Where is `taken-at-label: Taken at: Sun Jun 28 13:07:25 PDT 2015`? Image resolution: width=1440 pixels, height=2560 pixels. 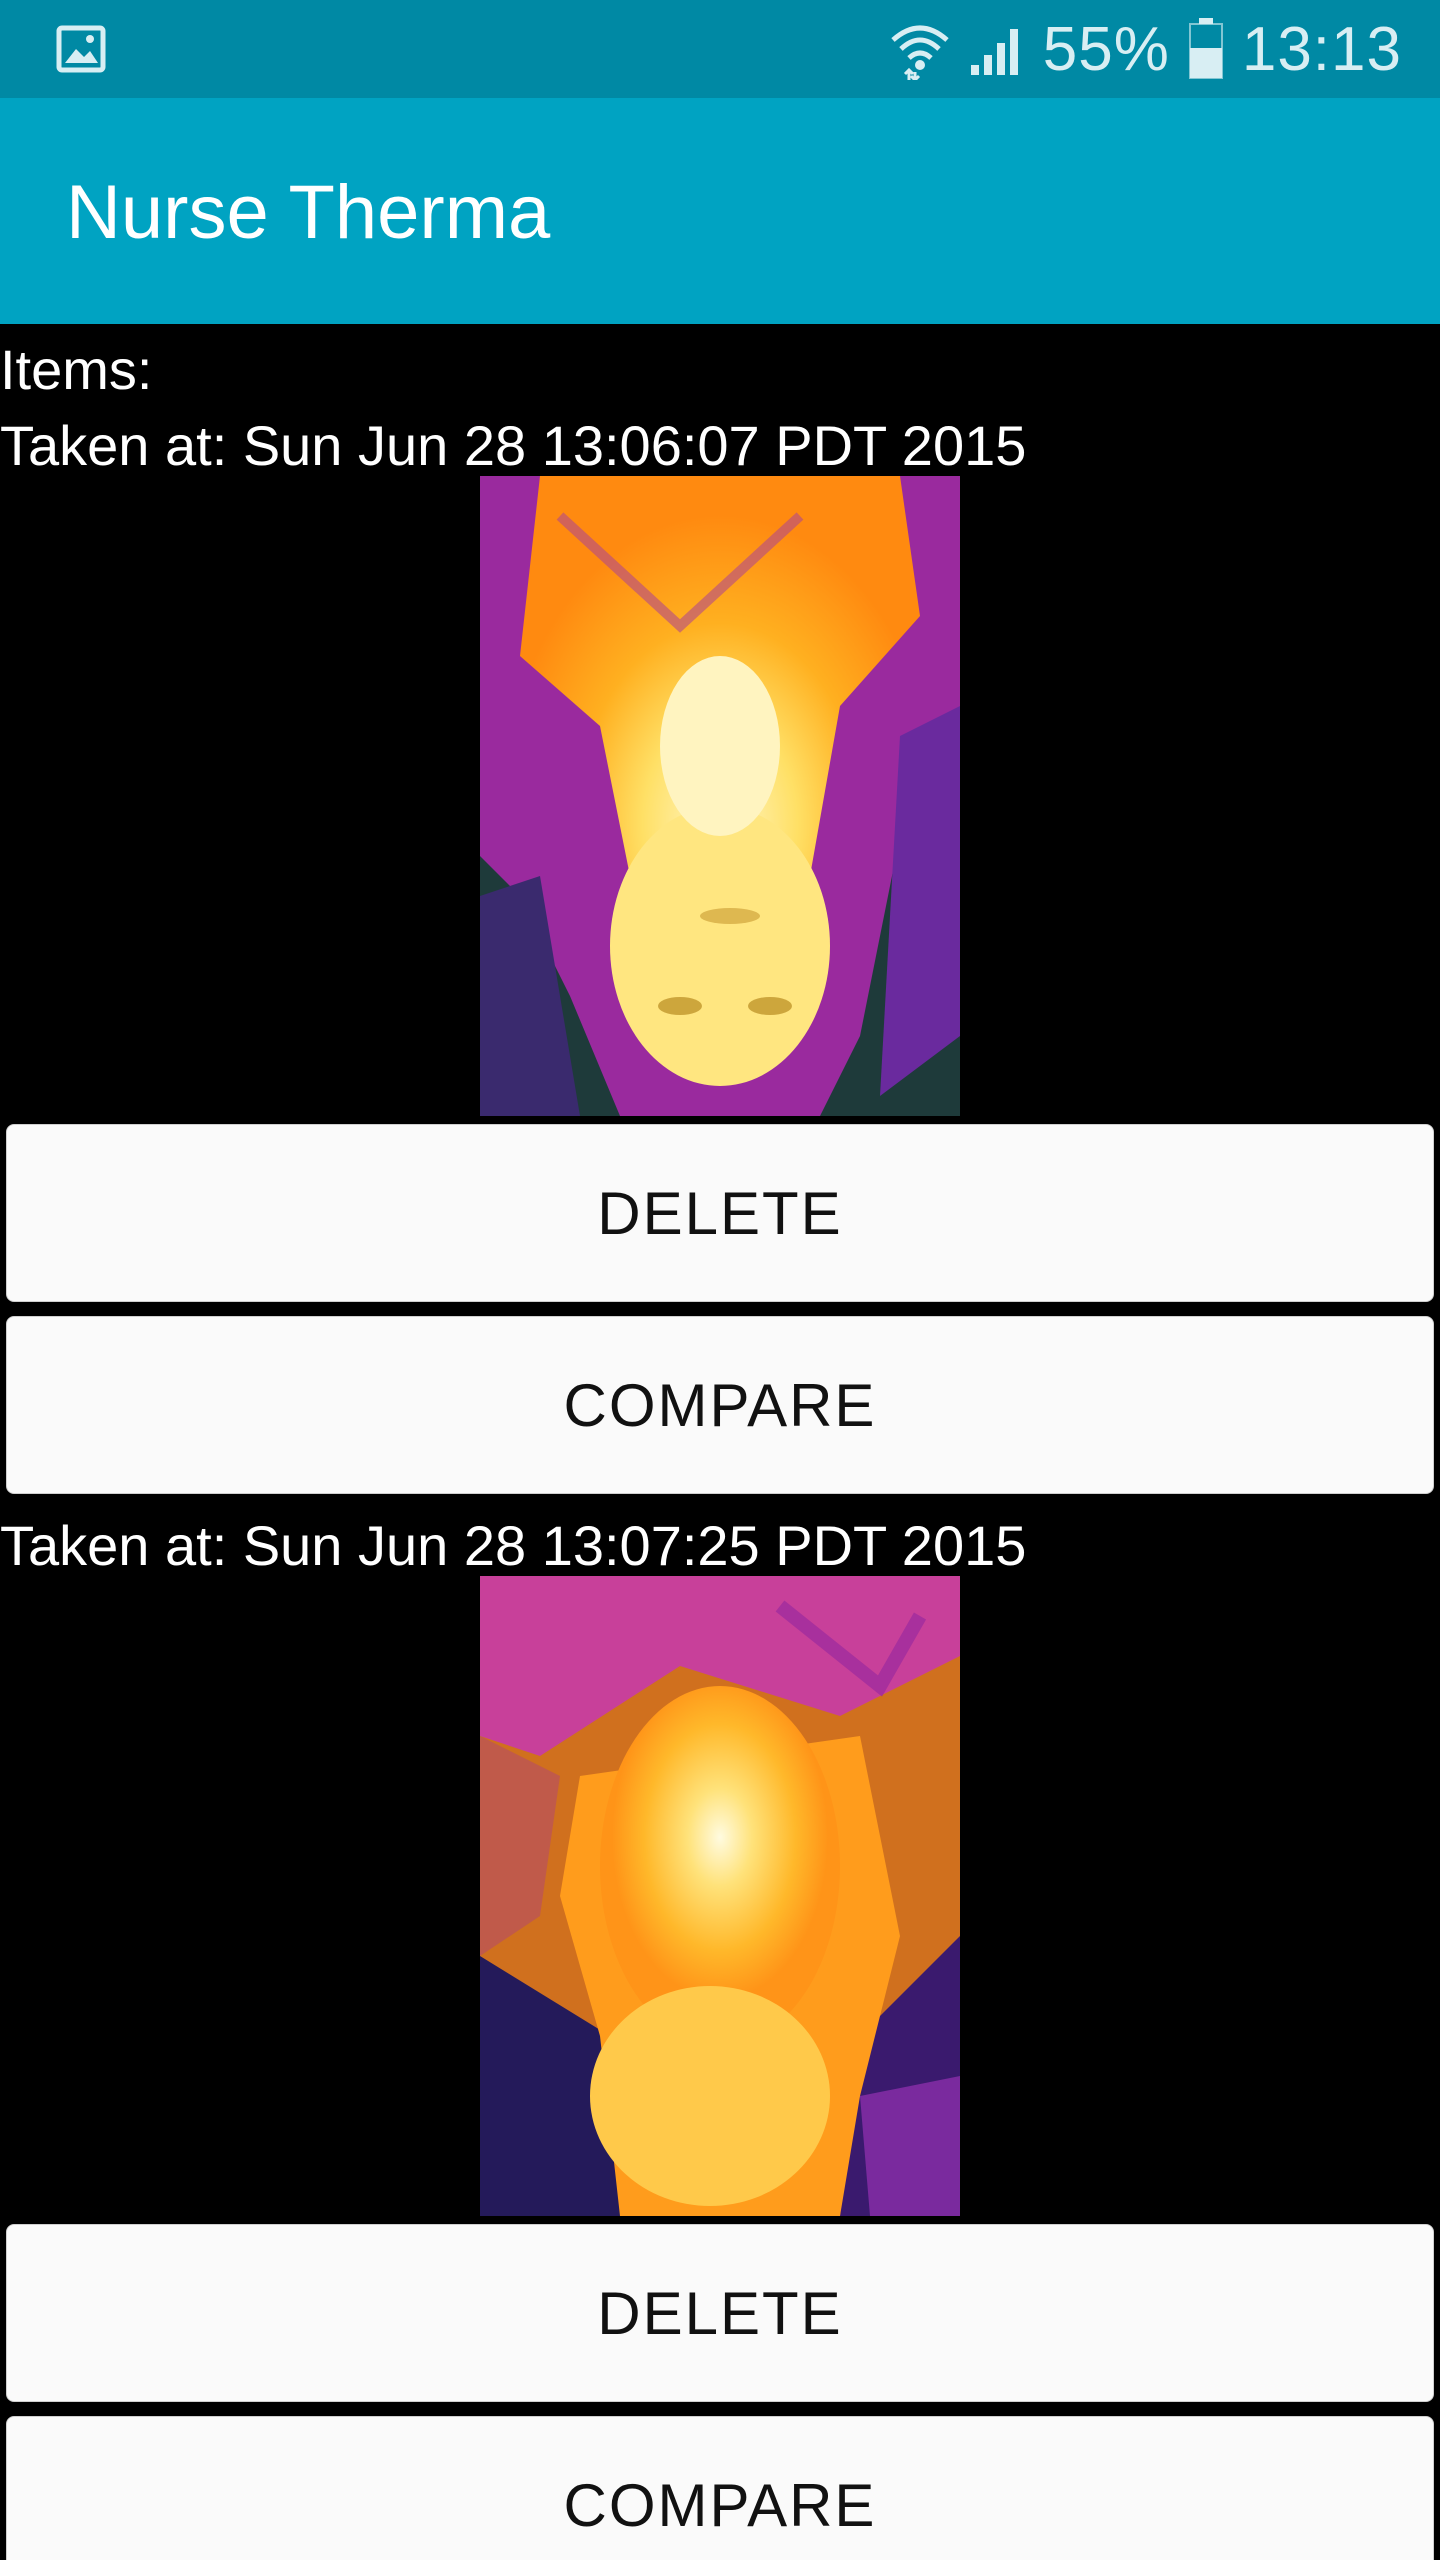 taken-at-label: Taken at: Sun Jun 28 13:07:25 PDT 2015 is located at coordinates (513, 1545).